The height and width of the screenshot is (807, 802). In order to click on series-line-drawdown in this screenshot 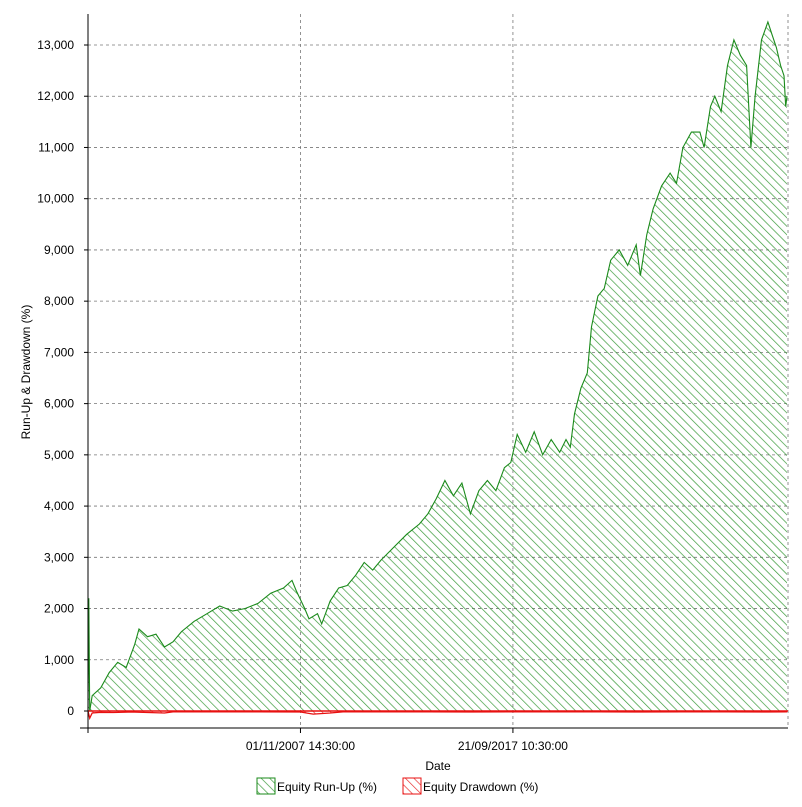, I will do `click(437, 715)`.